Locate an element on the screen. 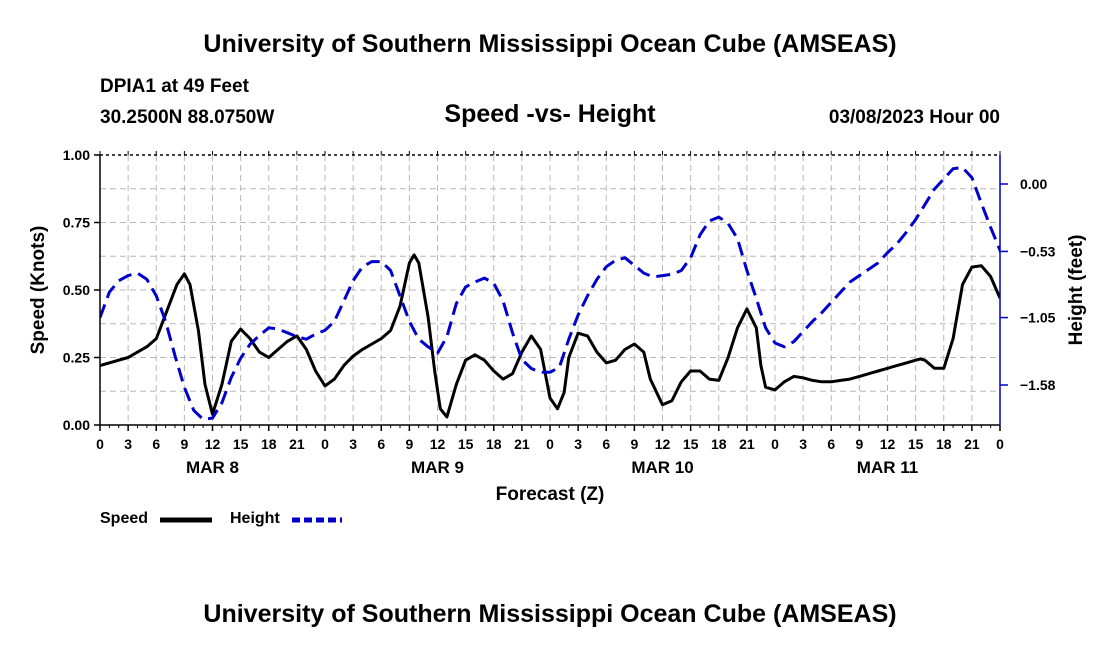 This screenshot has width=1100, height=650. y-right-tick-label: −1.05 is located at coordinates (1038, 318).